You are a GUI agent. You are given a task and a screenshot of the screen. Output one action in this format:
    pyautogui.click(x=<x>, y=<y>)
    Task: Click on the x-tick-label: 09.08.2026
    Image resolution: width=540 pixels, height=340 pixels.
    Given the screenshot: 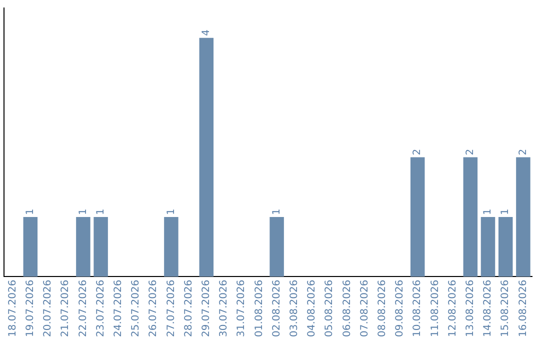 What is the action you would take?
    pyautogui.click(x=400, y=309)
    